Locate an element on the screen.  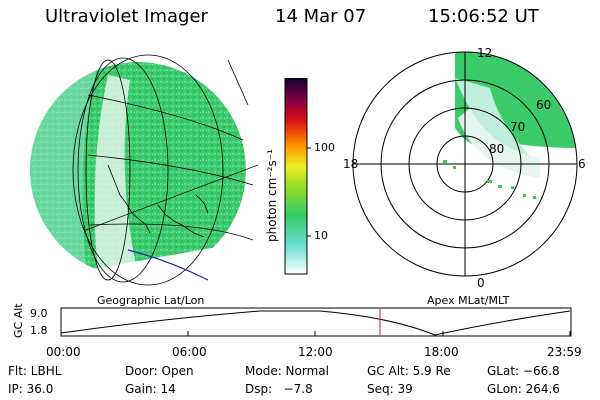
mlat-label-70: 70 is located at coordinates (518, 127).